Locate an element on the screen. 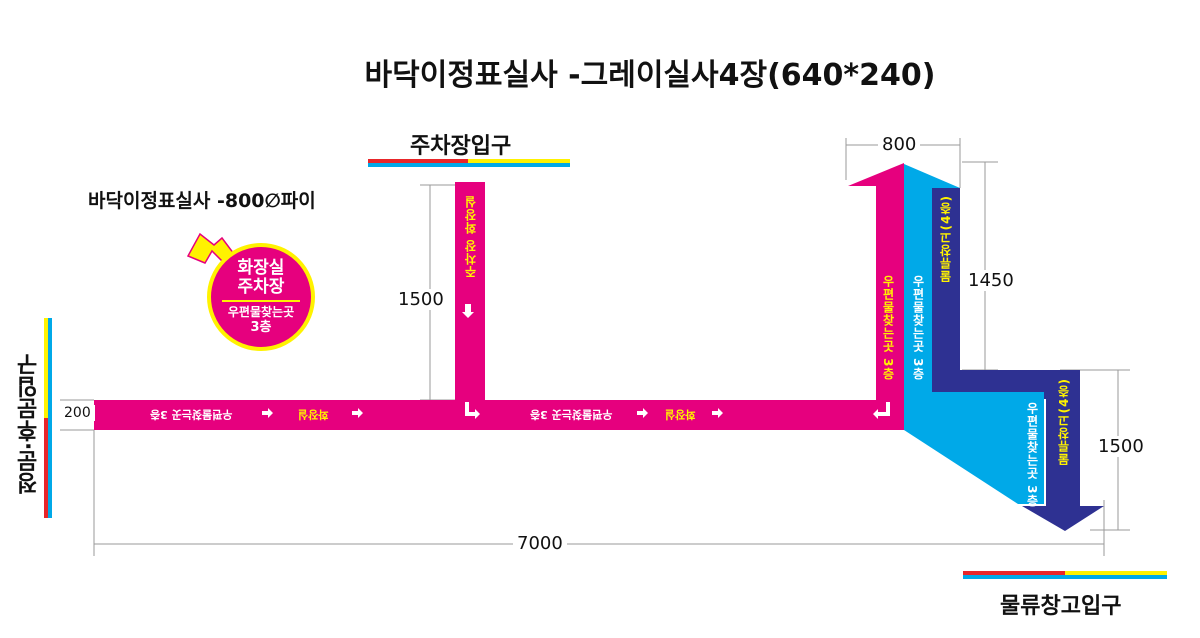 The height and width of the screenshot is (638, 1200). turn-up-icon is located at coordinates (881, 410).